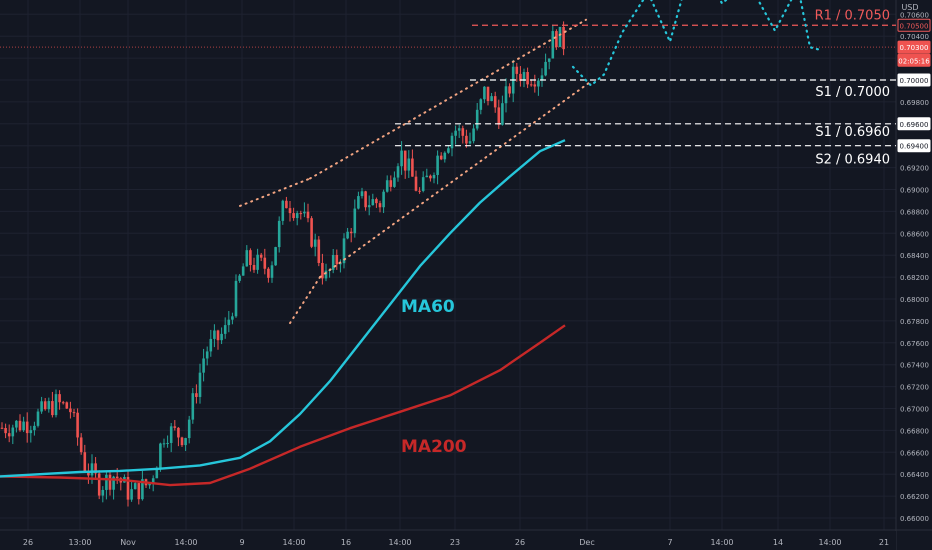 This screenshot has width=932, height=550. Describe the element at coordinates (914, 191) in the screenshot. I see `price-tick-label: 0.69000` at that location.